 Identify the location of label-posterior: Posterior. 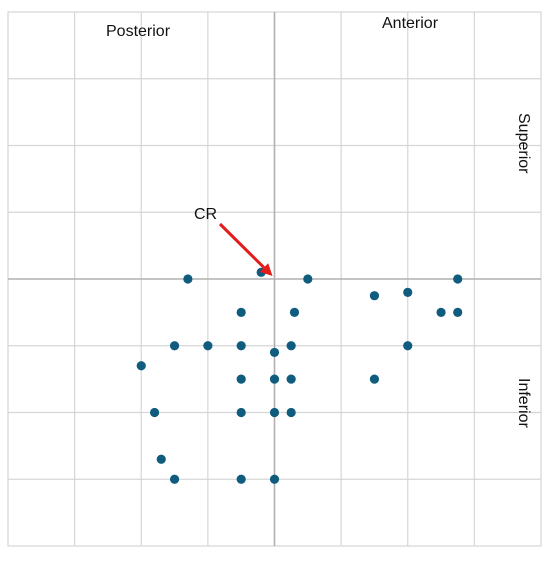
(138, 31).